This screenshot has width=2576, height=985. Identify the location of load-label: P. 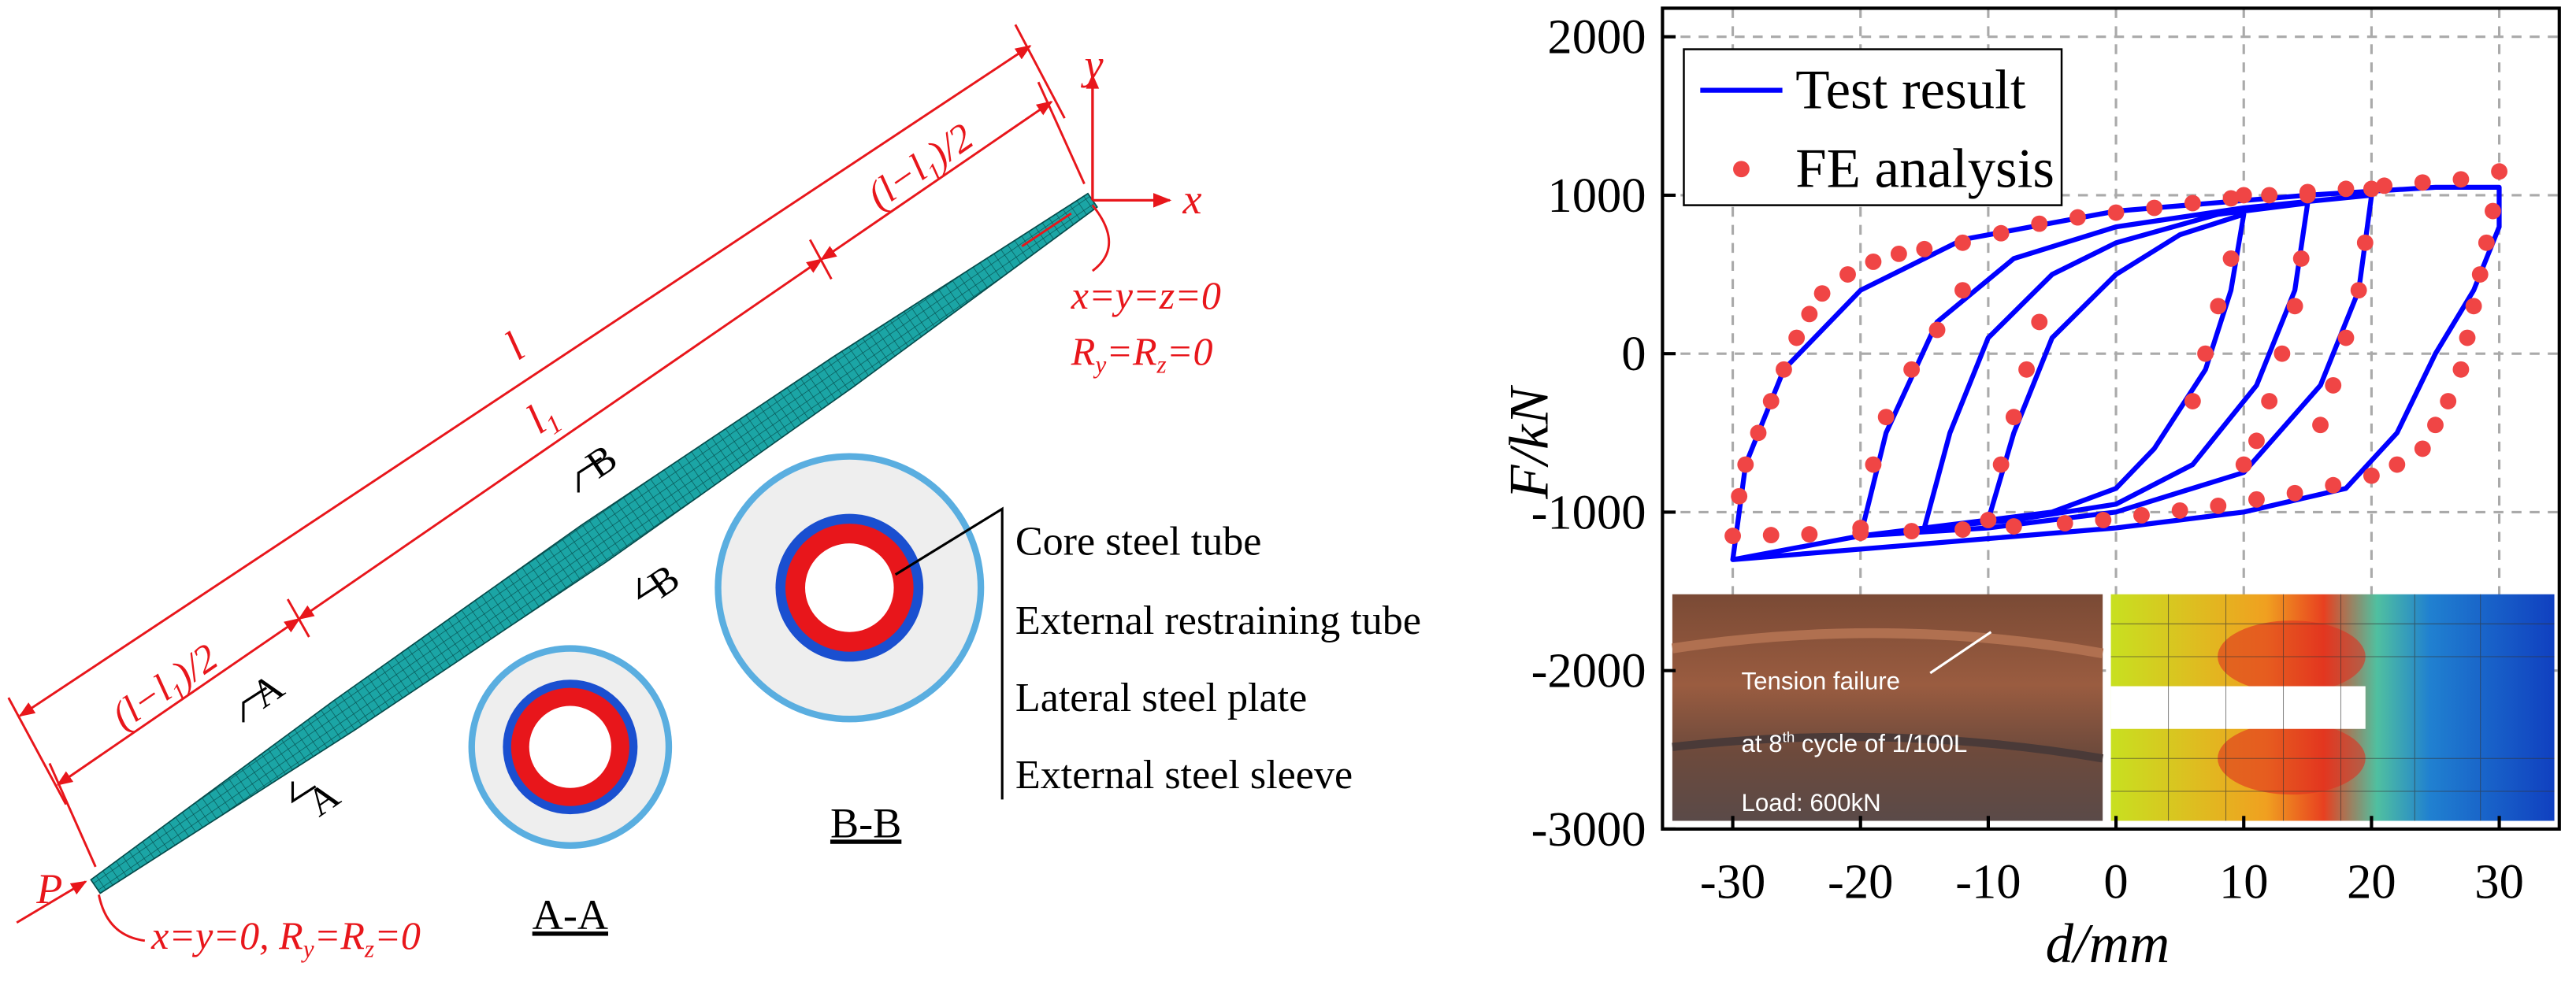
(48, 889).